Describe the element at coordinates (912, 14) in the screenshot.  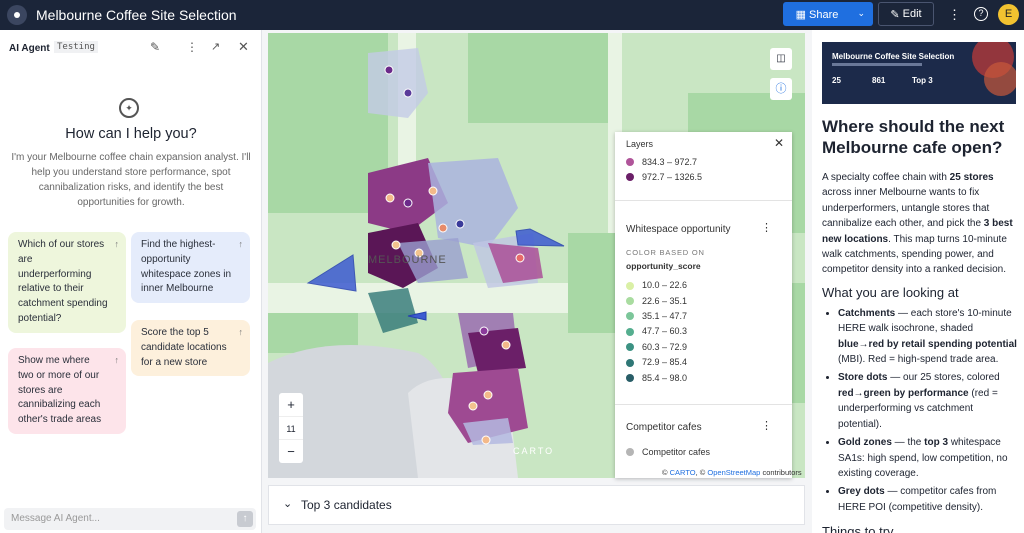
I see `edit-label: Edit` at that location.